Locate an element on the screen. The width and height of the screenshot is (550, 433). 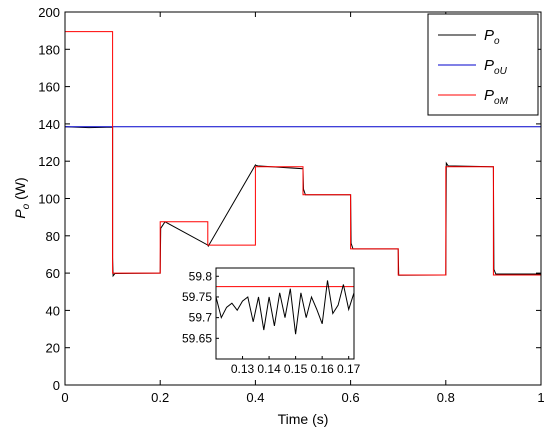
svg-text: Po (W) is located at coordinates (22, 197).